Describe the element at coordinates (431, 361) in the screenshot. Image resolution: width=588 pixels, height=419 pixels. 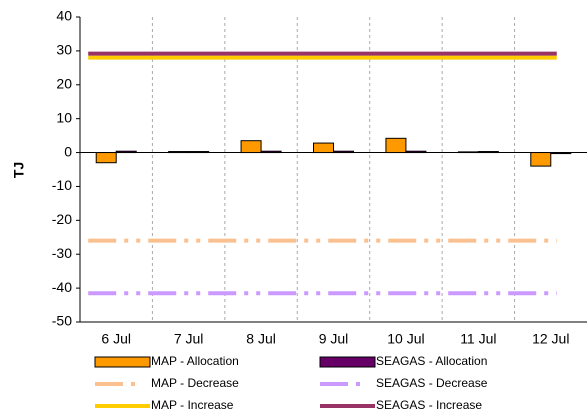
I see `legend-label: SEAGAS - Allocation` at that location.